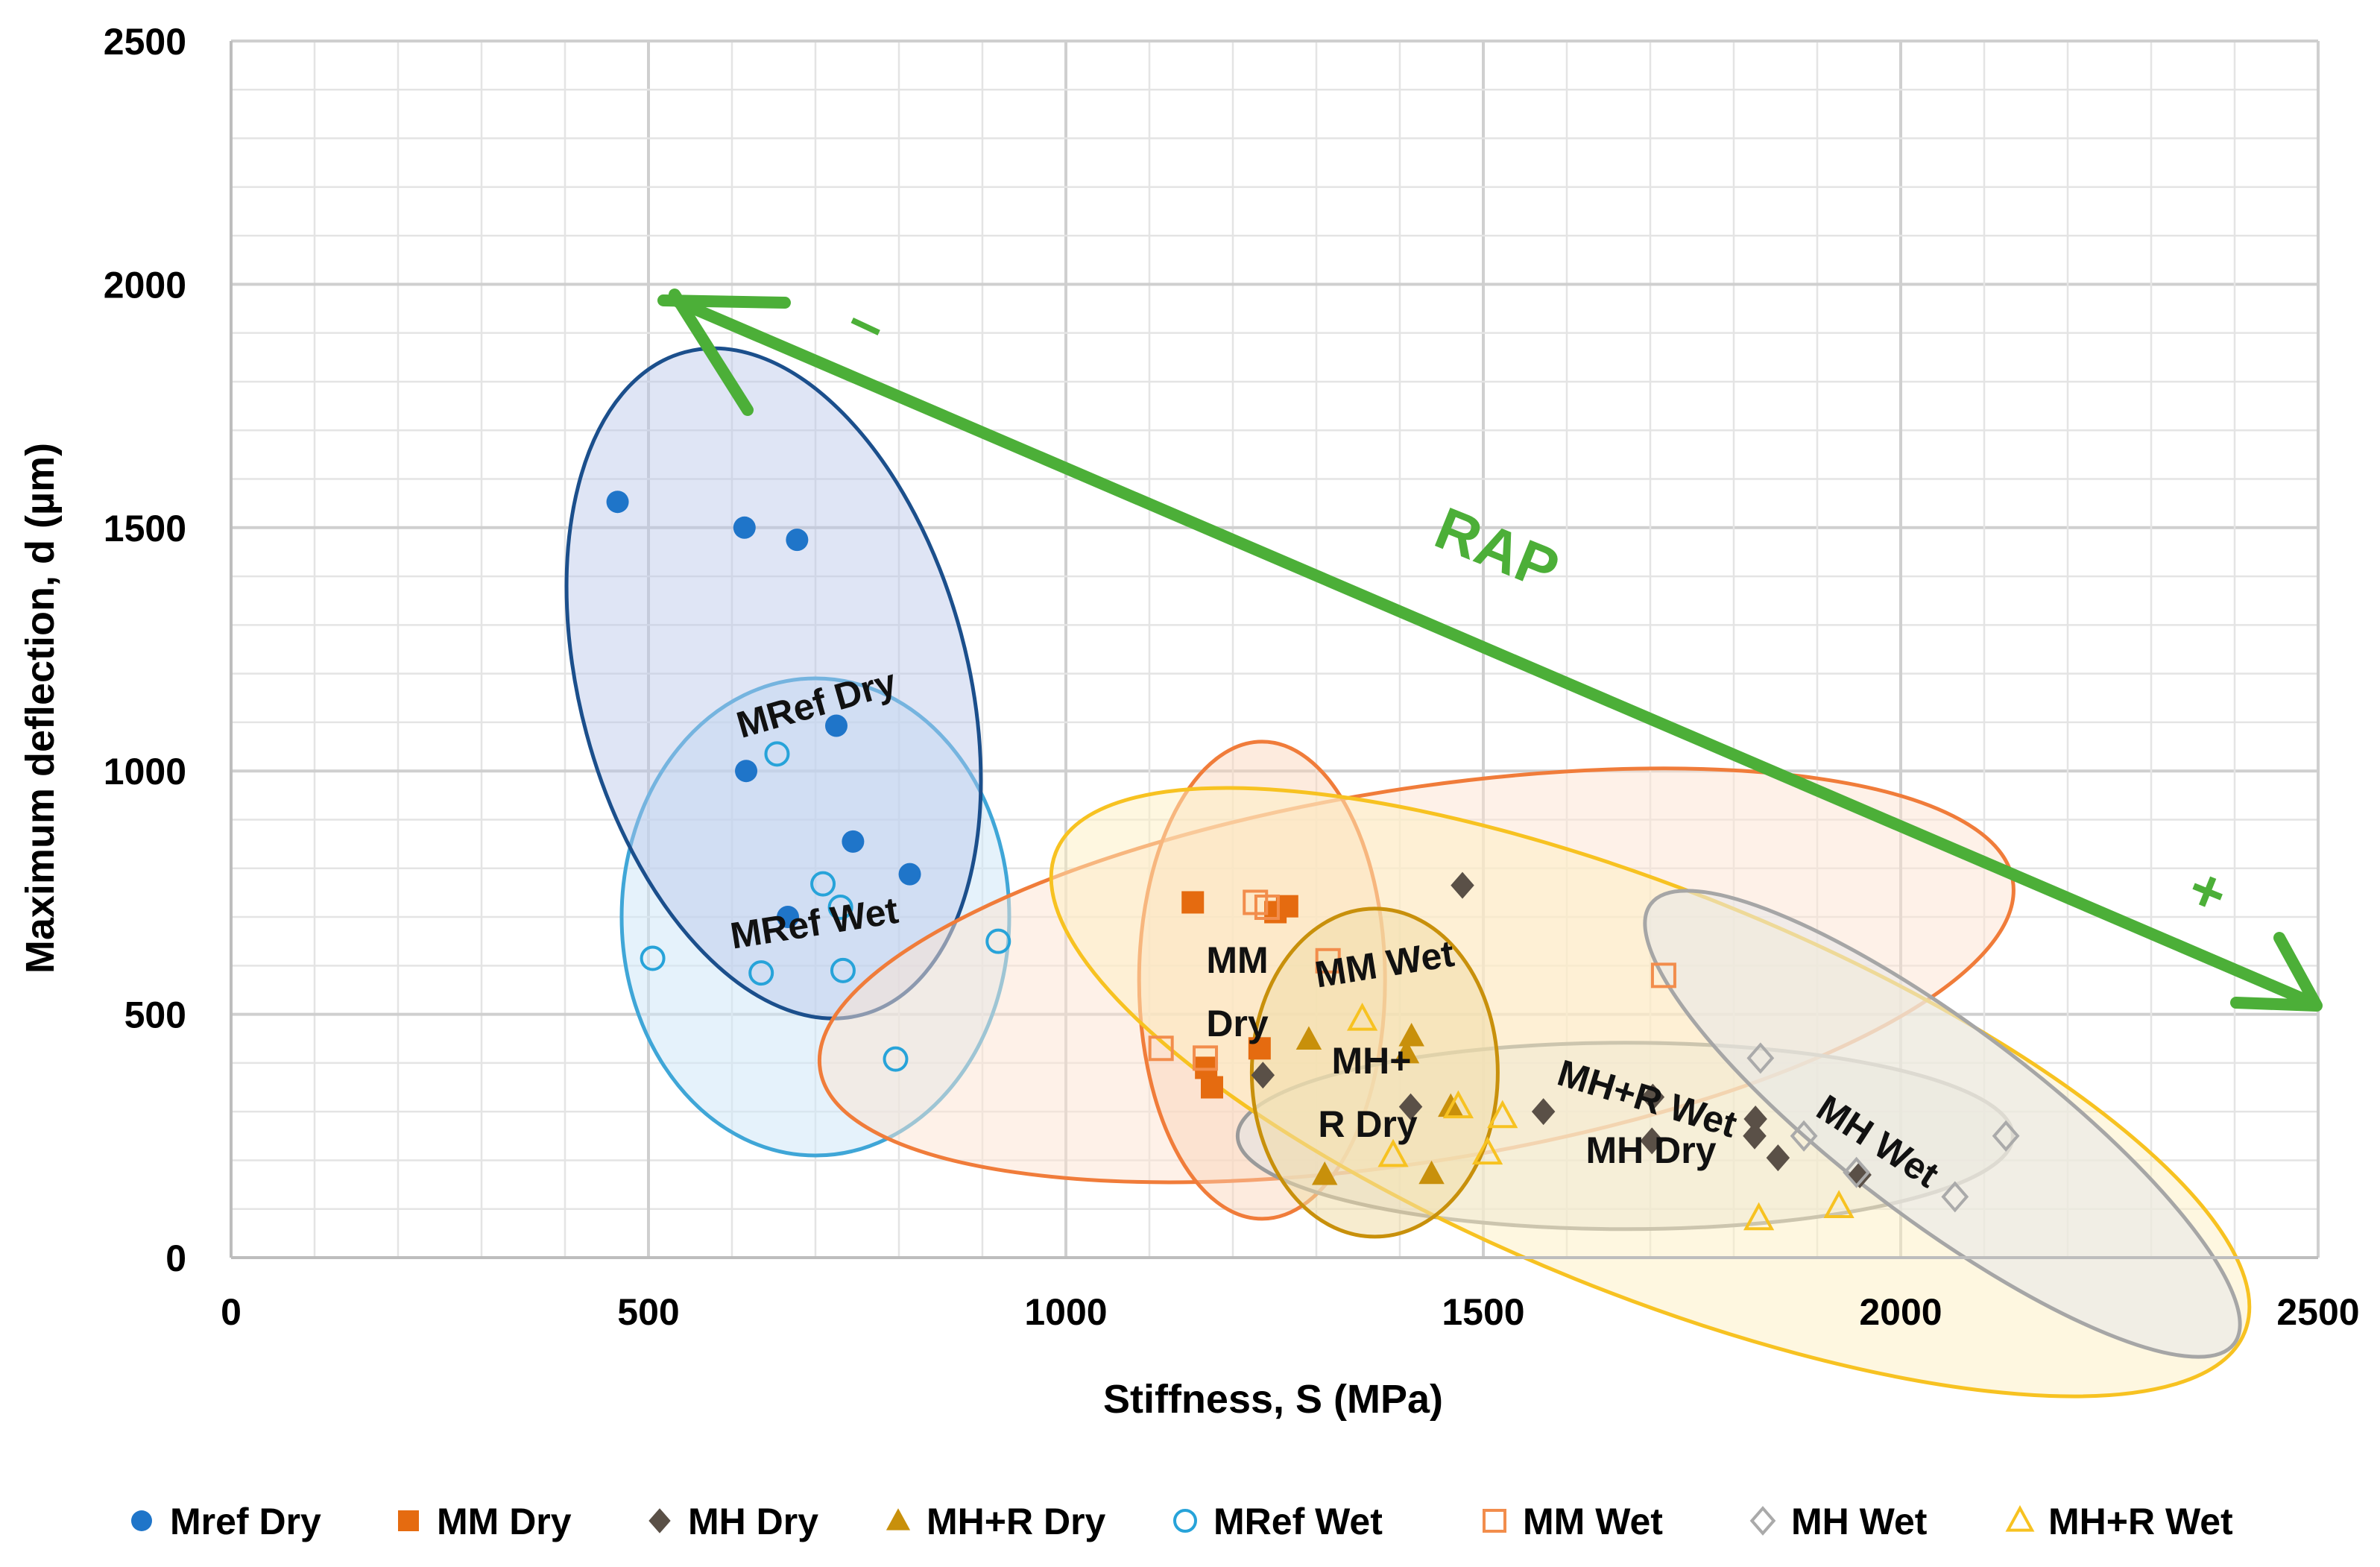 The width and height of the screenshot is (2380, 1567). What do you see at coordinates (2140, 1521) in the screenshot?
I see `legend-label: MH+R Wet` at bounding box center [2140, 1521].